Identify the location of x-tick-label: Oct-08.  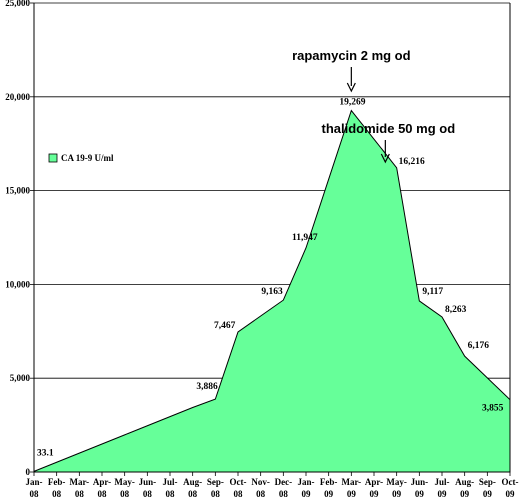
(238, 488).